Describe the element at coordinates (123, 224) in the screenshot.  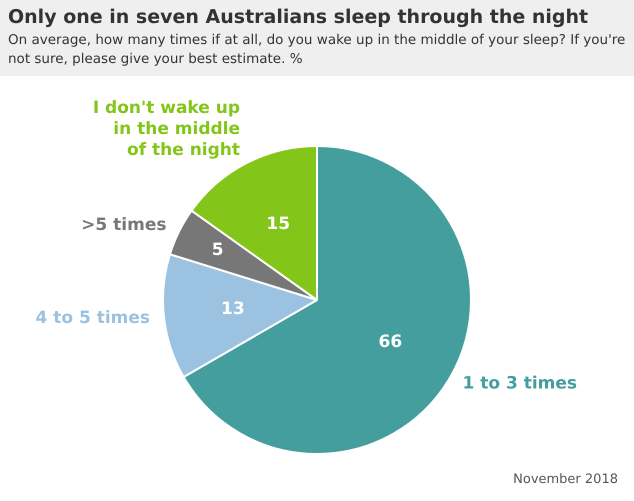
I see `slice-label: >5 times` at that location.